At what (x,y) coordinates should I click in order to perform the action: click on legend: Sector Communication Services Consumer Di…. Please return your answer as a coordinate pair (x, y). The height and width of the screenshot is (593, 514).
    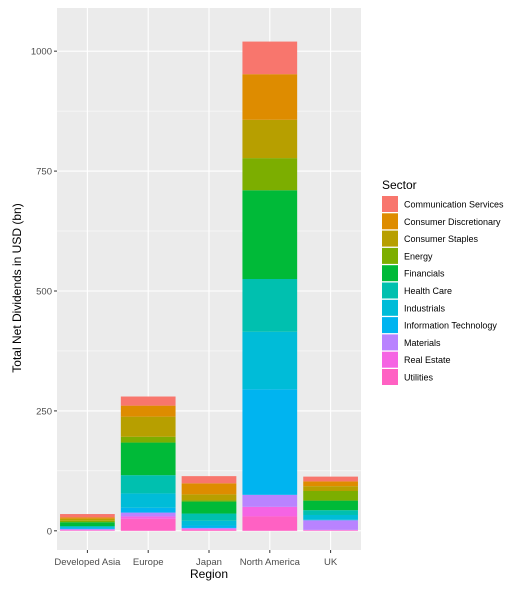
    Looking at the image, I should click on (443, 281).